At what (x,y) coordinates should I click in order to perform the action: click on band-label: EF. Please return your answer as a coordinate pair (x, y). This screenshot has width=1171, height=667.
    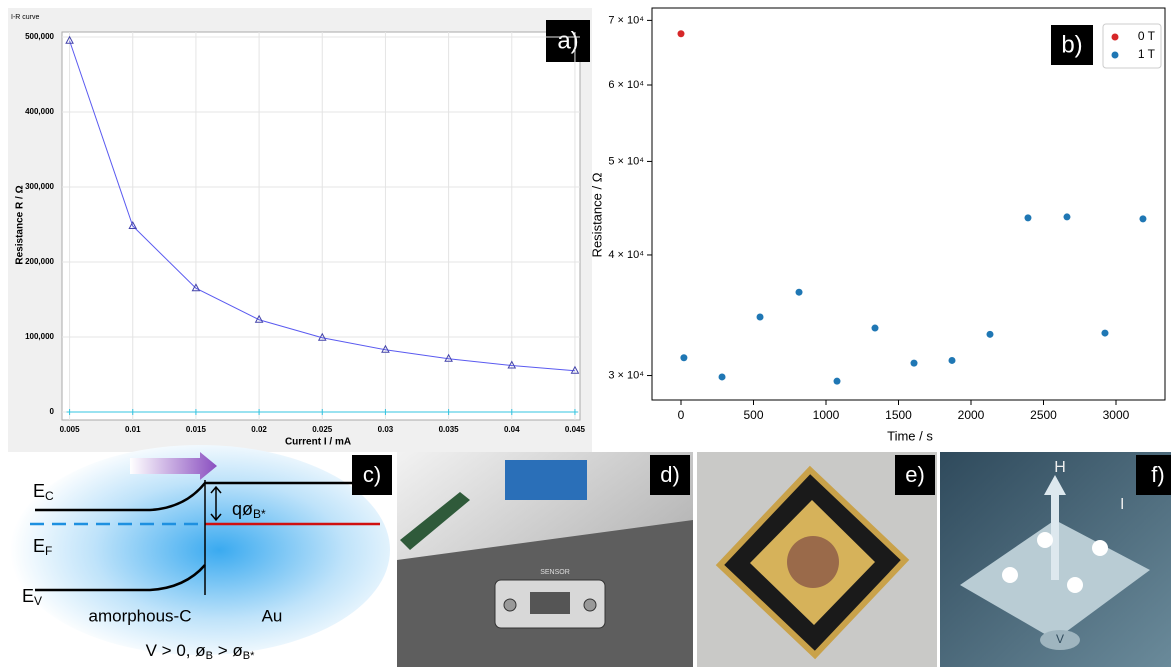
    Looking at the image, I should click on (42, 547).